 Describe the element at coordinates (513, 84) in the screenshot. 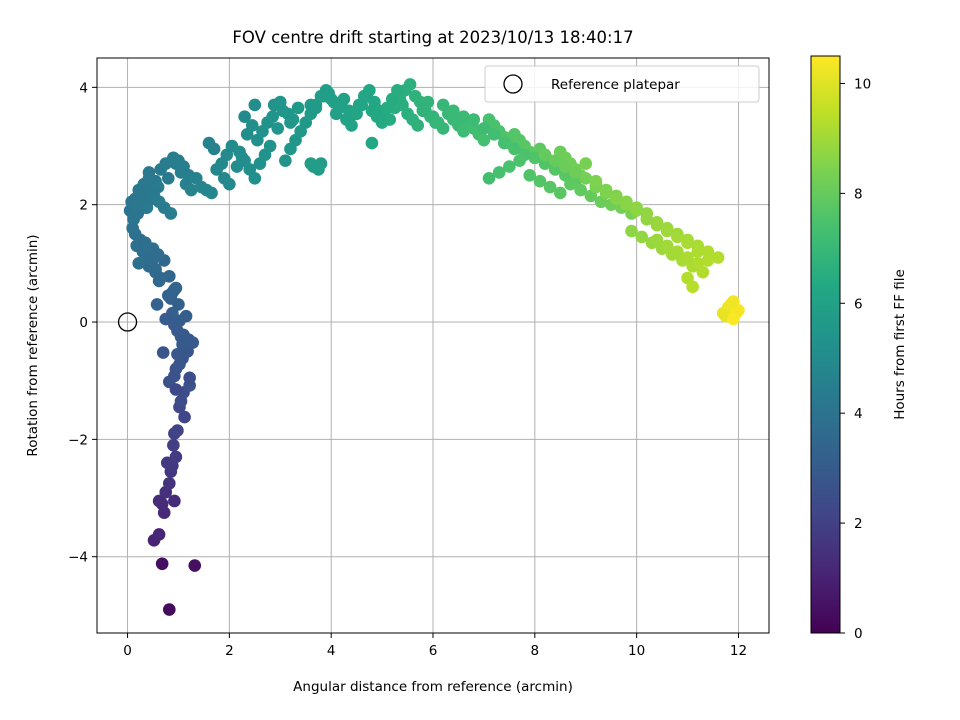

I see `legend-marker` at that location.